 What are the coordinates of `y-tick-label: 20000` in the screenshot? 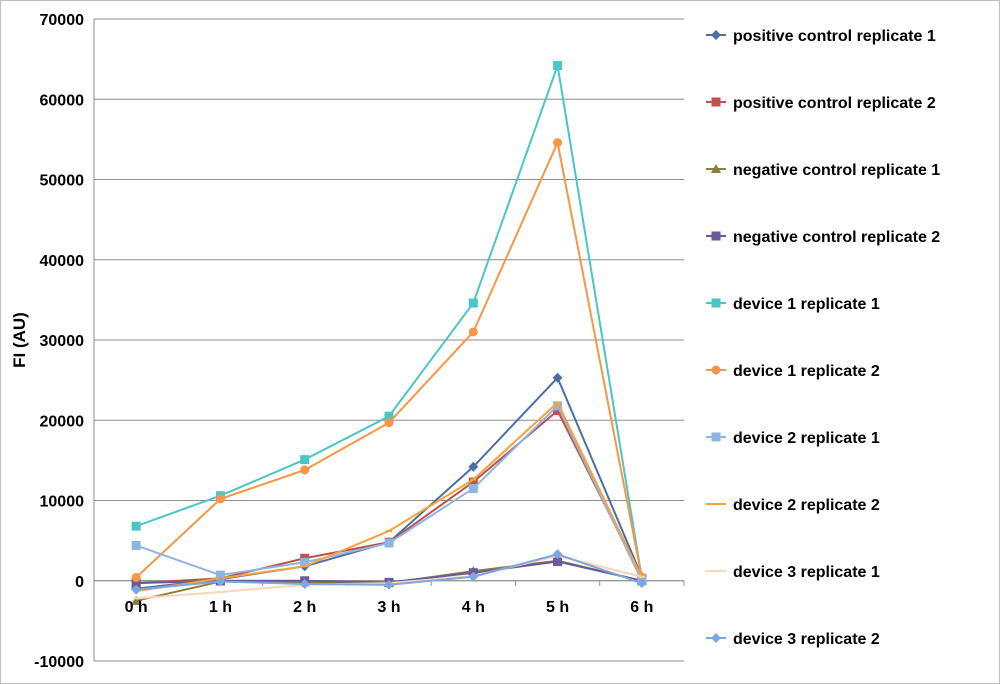 It's located at (62, 421).